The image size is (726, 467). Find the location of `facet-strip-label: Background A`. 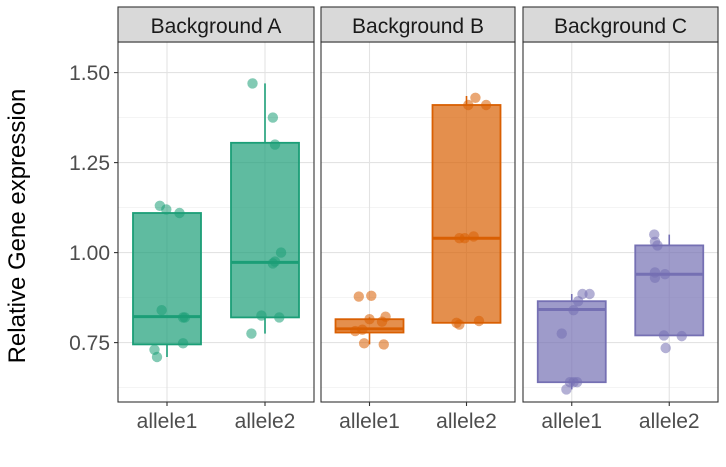

facet-strip-label: Background A is located at coordinates (216, 26).